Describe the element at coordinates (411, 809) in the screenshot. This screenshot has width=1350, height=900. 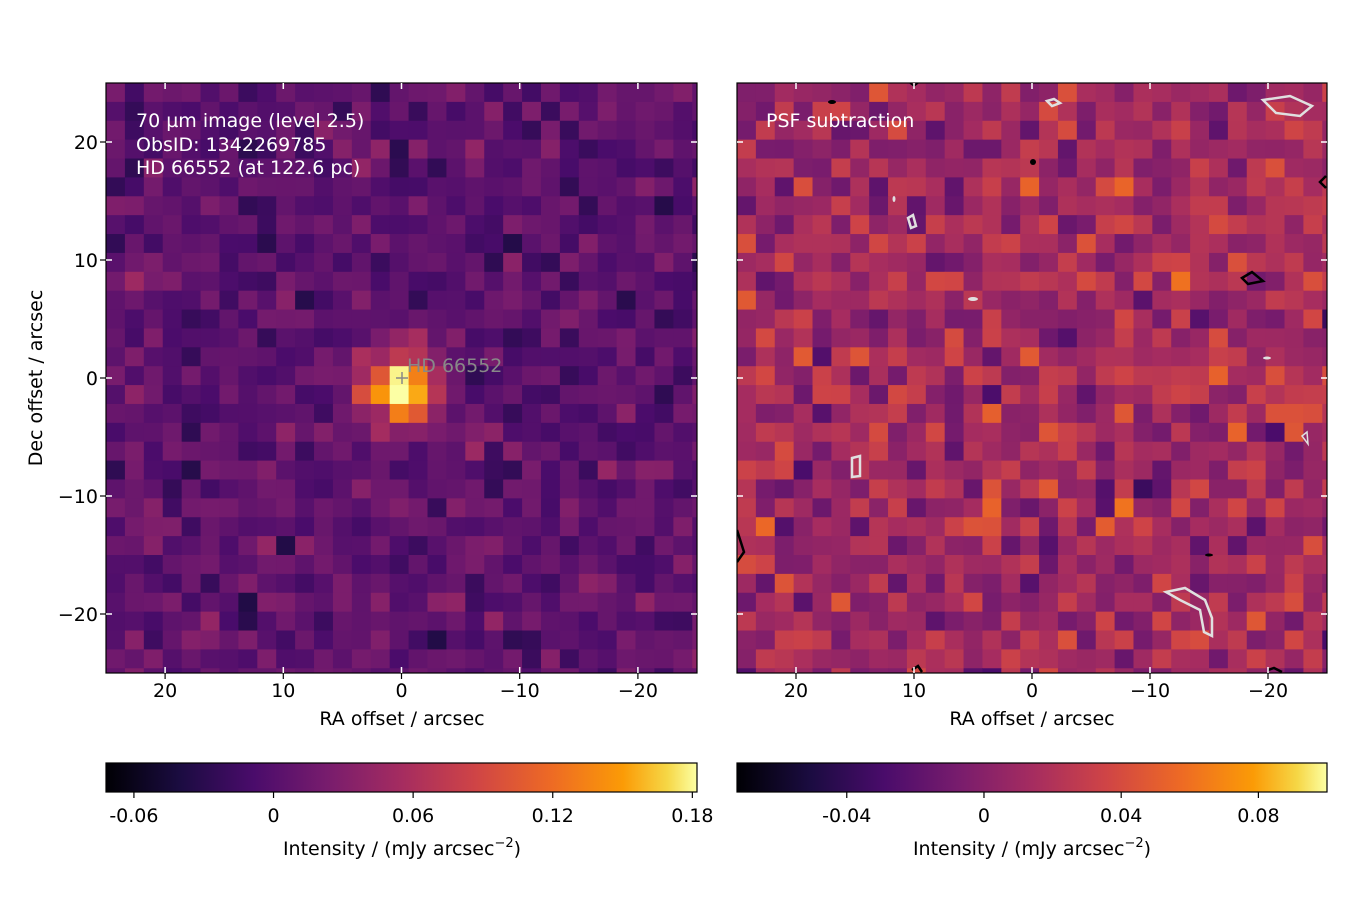
I see `left-colorbar-ticks: -0.06 0 0.06 0.12 0.18` at that location.